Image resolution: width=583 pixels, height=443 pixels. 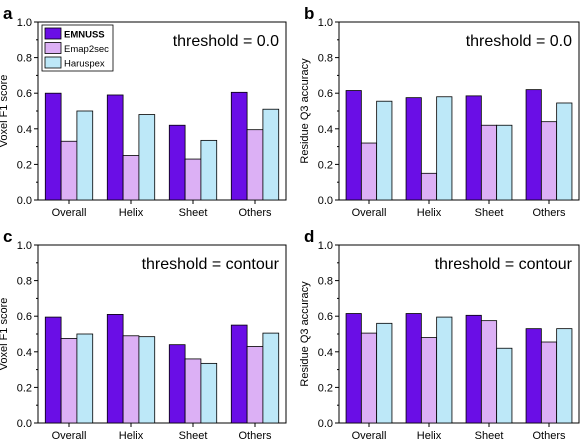 What do you see at coordinates (7, 236) in the screenshot?
I see `panel-letter-c: c` at bounding box center [7, 236].